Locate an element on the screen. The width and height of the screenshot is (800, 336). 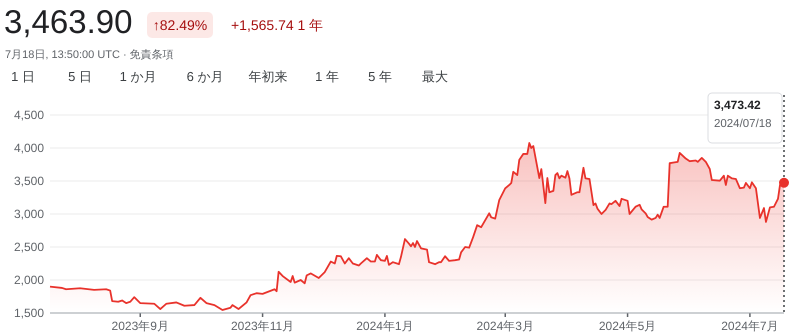
text: 1 年 is located at coordinates (327, 76).